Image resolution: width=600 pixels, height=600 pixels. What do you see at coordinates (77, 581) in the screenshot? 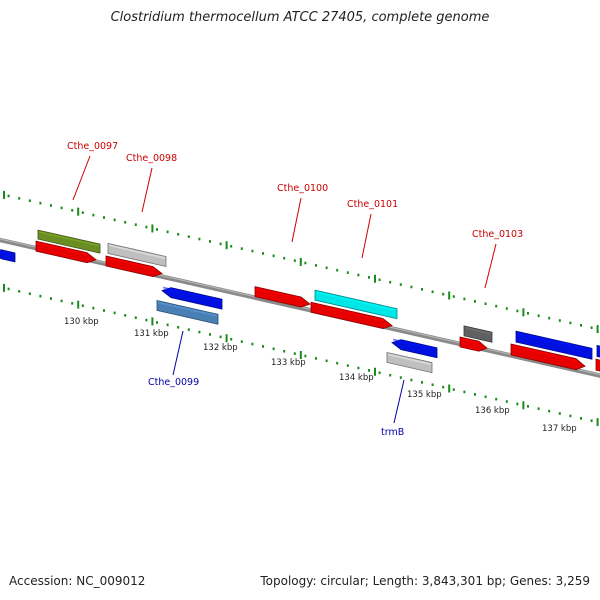
I see `accession-text: Accession: NC_009012` at bounding box center [77, 581].